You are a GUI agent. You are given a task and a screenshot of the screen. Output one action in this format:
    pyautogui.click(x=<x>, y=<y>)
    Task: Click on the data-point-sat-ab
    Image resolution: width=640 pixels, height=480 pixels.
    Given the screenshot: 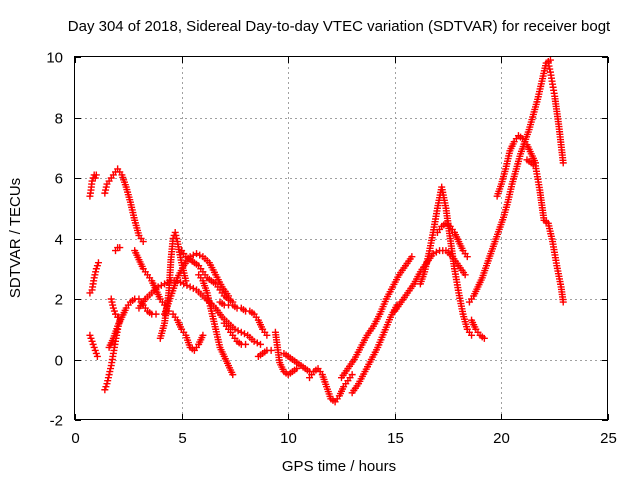 What is the action you would take?
    pyautogui.click(x=484, y=338)
    